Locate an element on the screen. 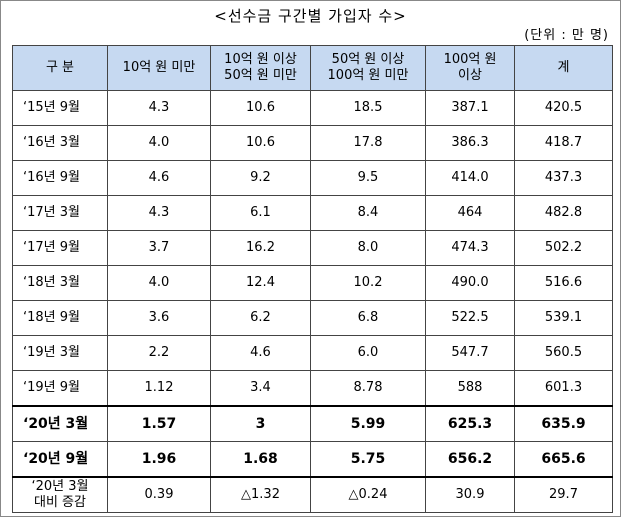 The image size is (621, 517). row-label: ‘16년 9월 is located at coordinates (60, 178).